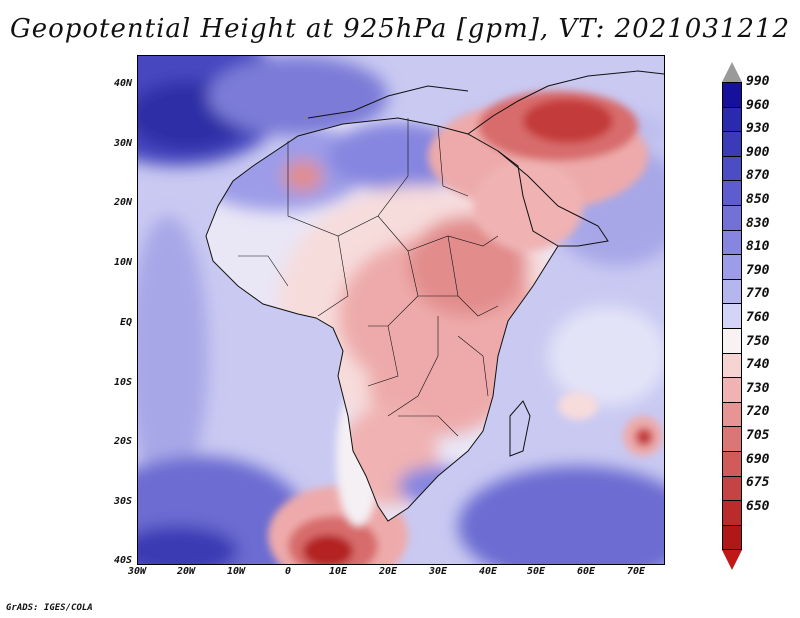 This screenshot has width=800, height=618. Describe the element at coordinates (758, 270) in the screenshot. I see `colorbar-label: 790` at that location.